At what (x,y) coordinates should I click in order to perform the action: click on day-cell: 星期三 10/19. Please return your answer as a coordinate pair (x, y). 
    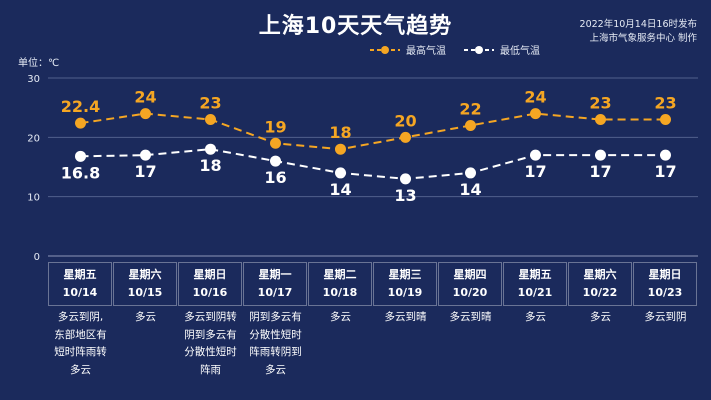
    Looking at the image, I should click on (405, 284).